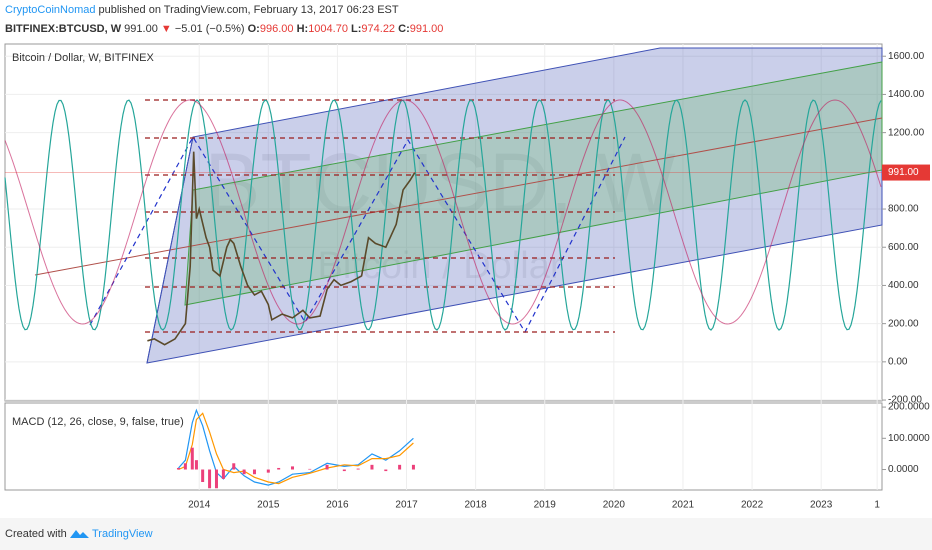 This screenshot has height=550, width=932. I want to click on ohlc-label: L:, so click(356, 29).